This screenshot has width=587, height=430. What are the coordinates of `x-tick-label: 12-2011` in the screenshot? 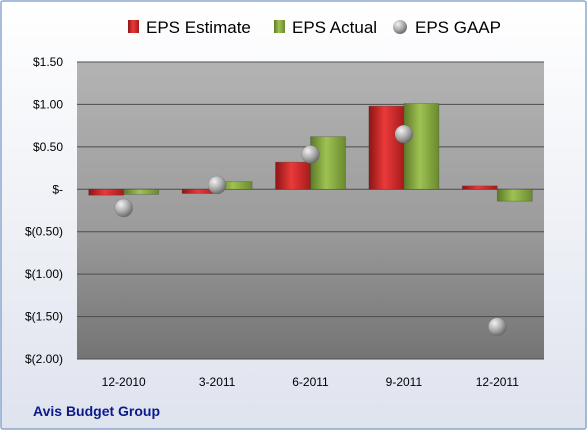 It's located at (497, 382).